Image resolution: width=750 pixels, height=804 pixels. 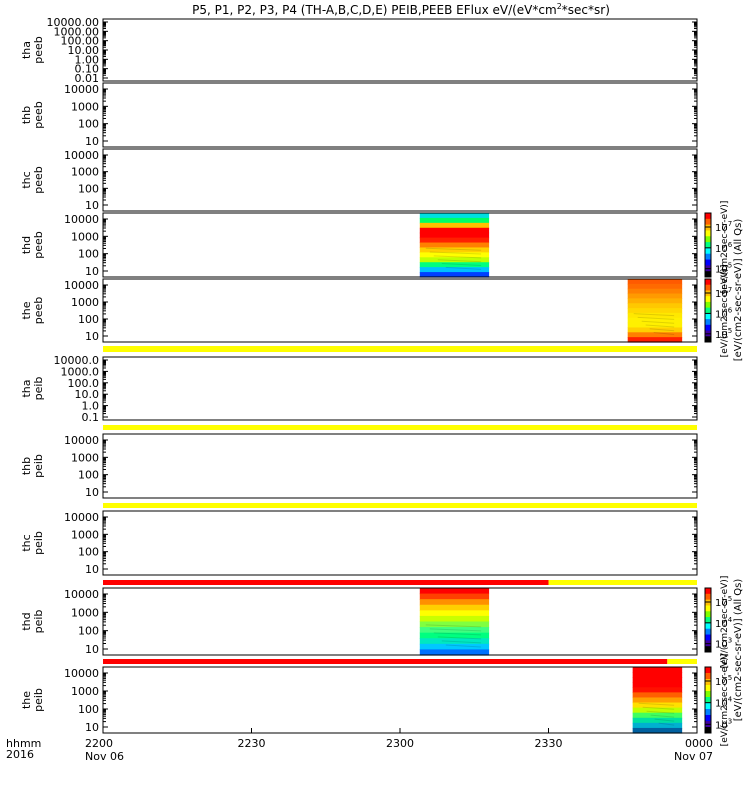 What do you see at coordinates (730, 310) in the screenshot?
I see `colorbar-tick-exponent: 6` at bounding box center [730, 310].